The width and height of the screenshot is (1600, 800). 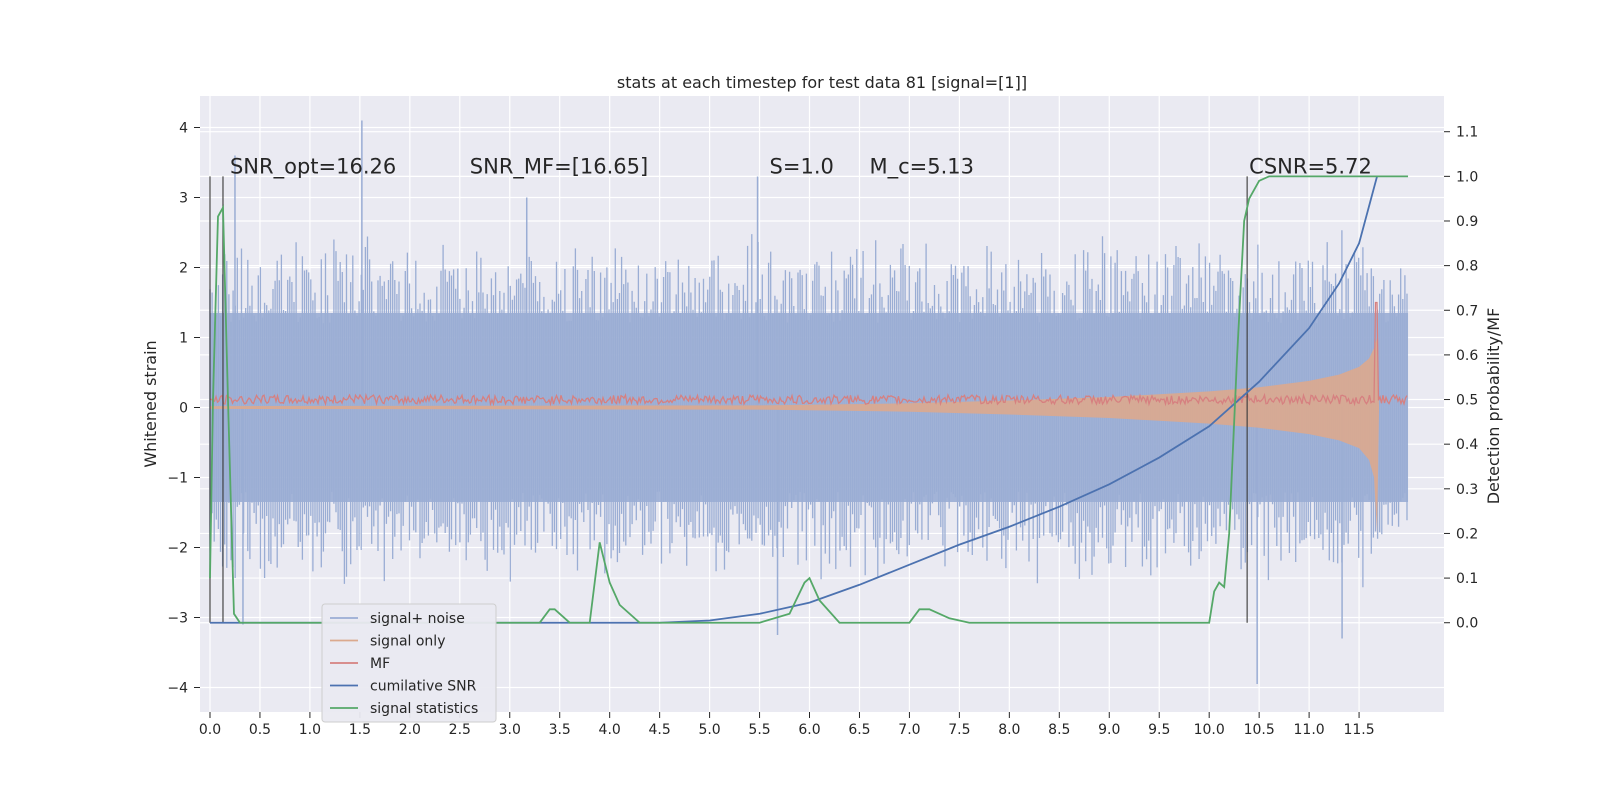 What do you see at coordinates (177, 479) in the screenshot?
I see `y-tick-label: −1` at bounding box center [177, 479].